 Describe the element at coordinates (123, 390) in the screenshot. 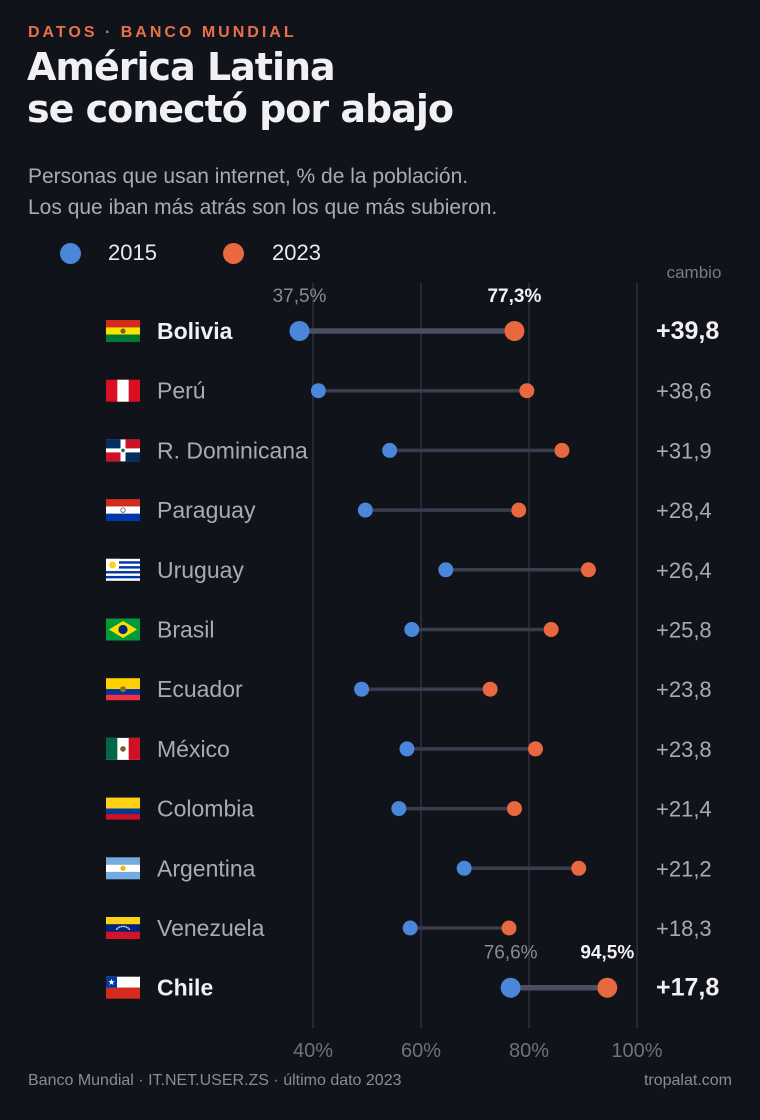

I see `flag-peru-icon` at that location.